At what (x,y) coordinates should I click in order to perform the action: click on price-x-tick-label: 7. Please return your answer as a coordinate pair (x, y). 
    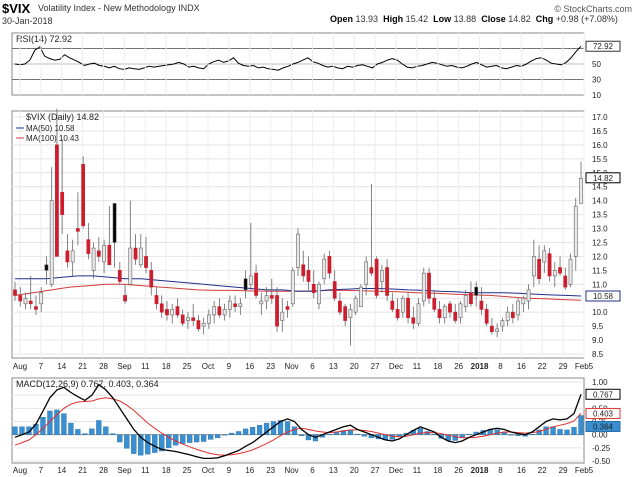
    Looking at the image, I should click on (41, 366).